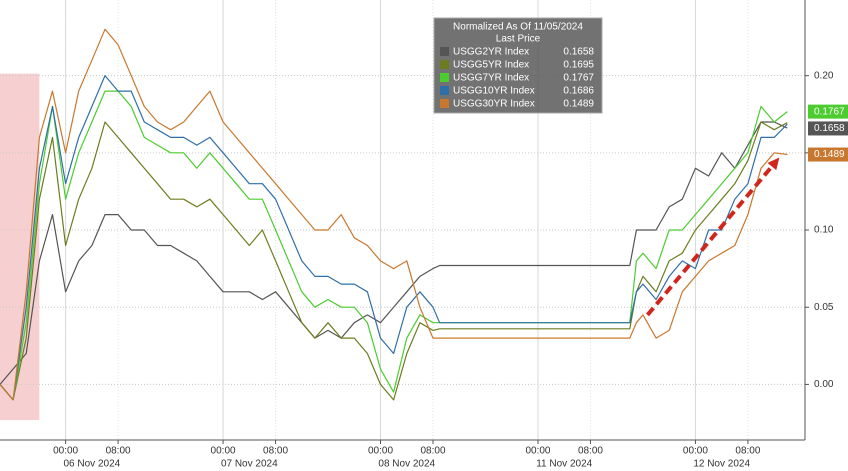  I want to click on legend-value: 0.1695, so click(578, 65).